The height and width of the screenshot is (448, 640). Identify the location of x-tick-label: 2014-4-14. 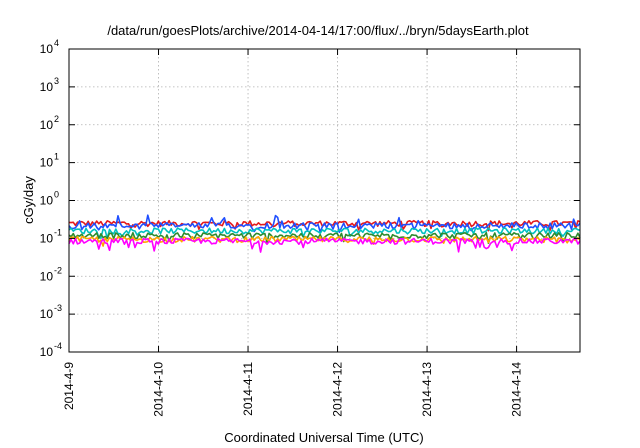
(517, 389).